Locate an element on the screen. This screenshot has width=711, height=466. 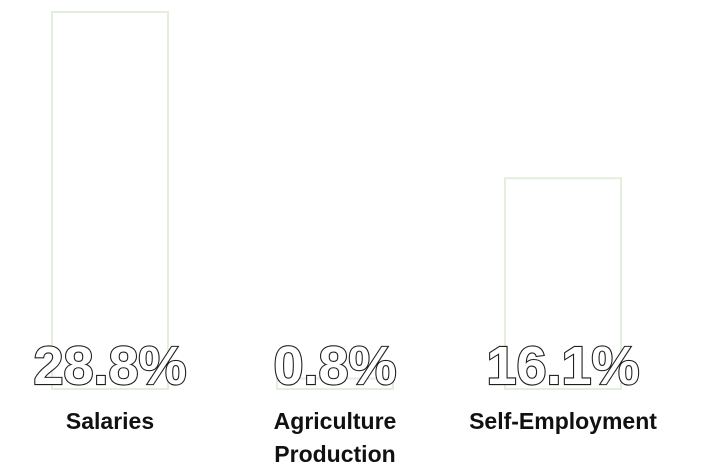
category-label-2: Self-Employment is located at coordinates (563, 421).